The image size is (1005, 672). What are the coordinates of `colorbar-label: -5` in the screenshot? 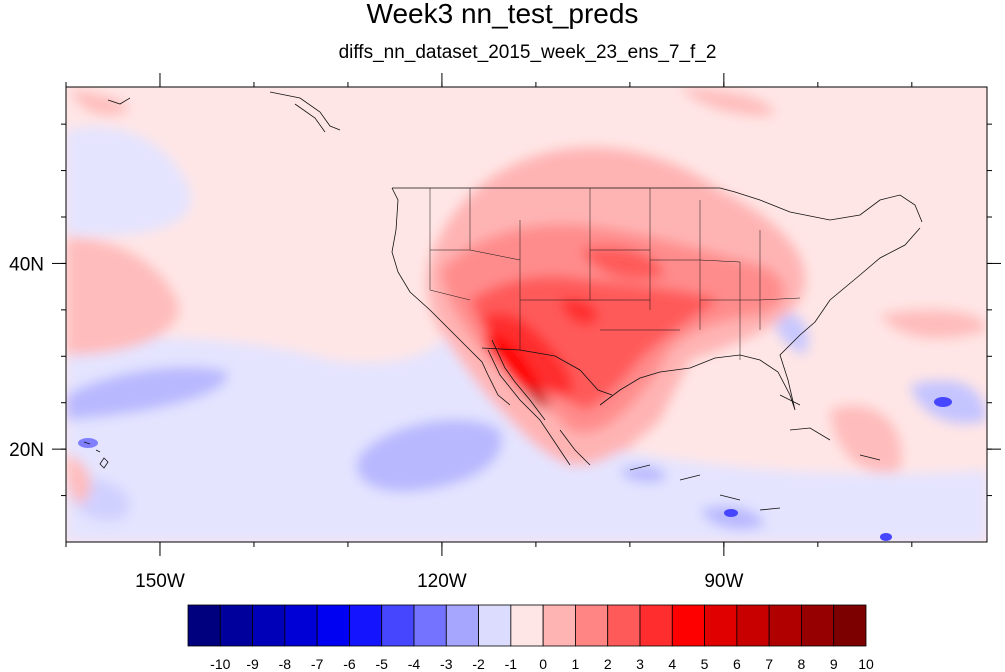 It's located at (381, 664).